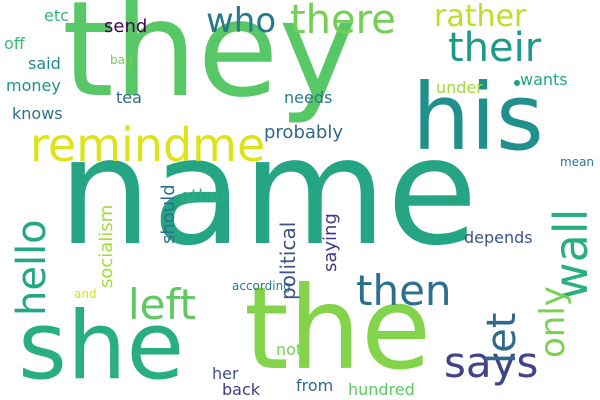  What do you see at coordinates (315, 385) in the screenshot?
I see `word-from: from` at bounding box center [315, 385].